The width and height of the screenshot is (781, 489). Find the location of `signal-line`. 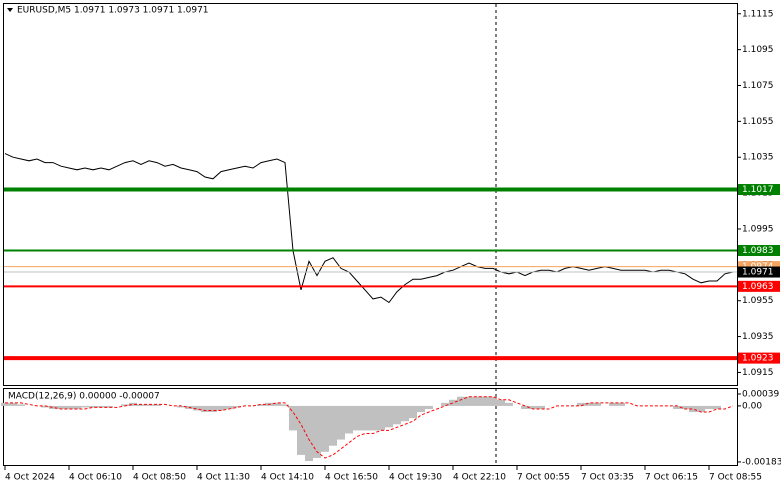

signal-line is located at coordinates (369, 427).